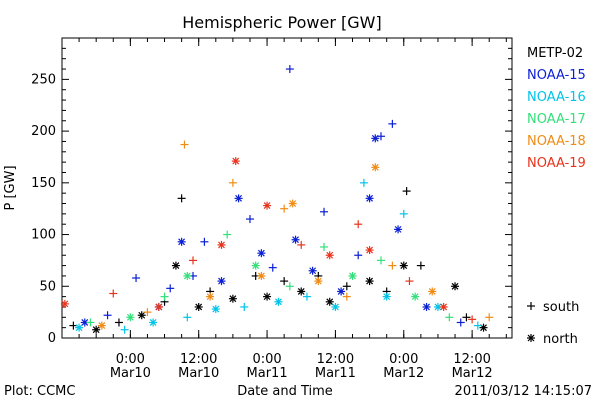 The height and width of the screenshot is (400, 600). What do you see at coordinates (561, 307) in the screenshot?
I see `marker-legend-label: south` at bounding box center [561, 307].